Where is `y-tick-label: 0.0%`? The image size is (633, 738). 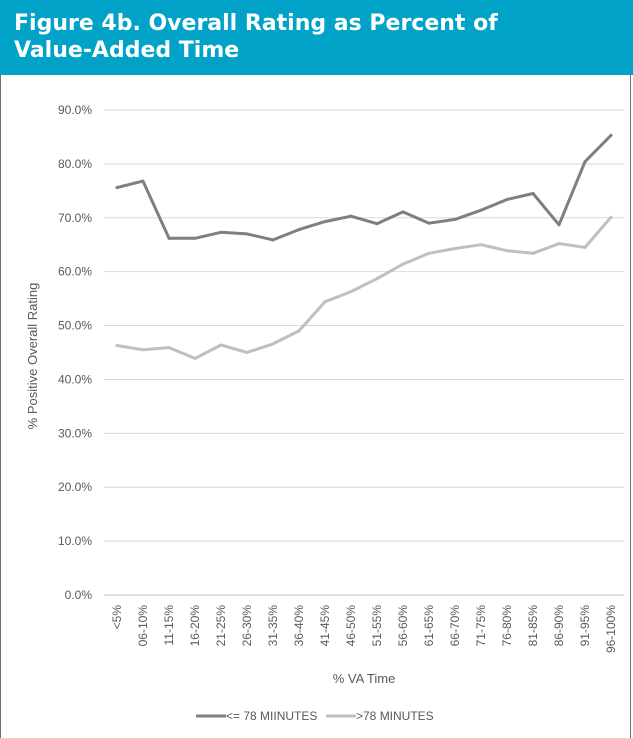 y-tick-label: 0.0% is located at coordinates (79, 595).